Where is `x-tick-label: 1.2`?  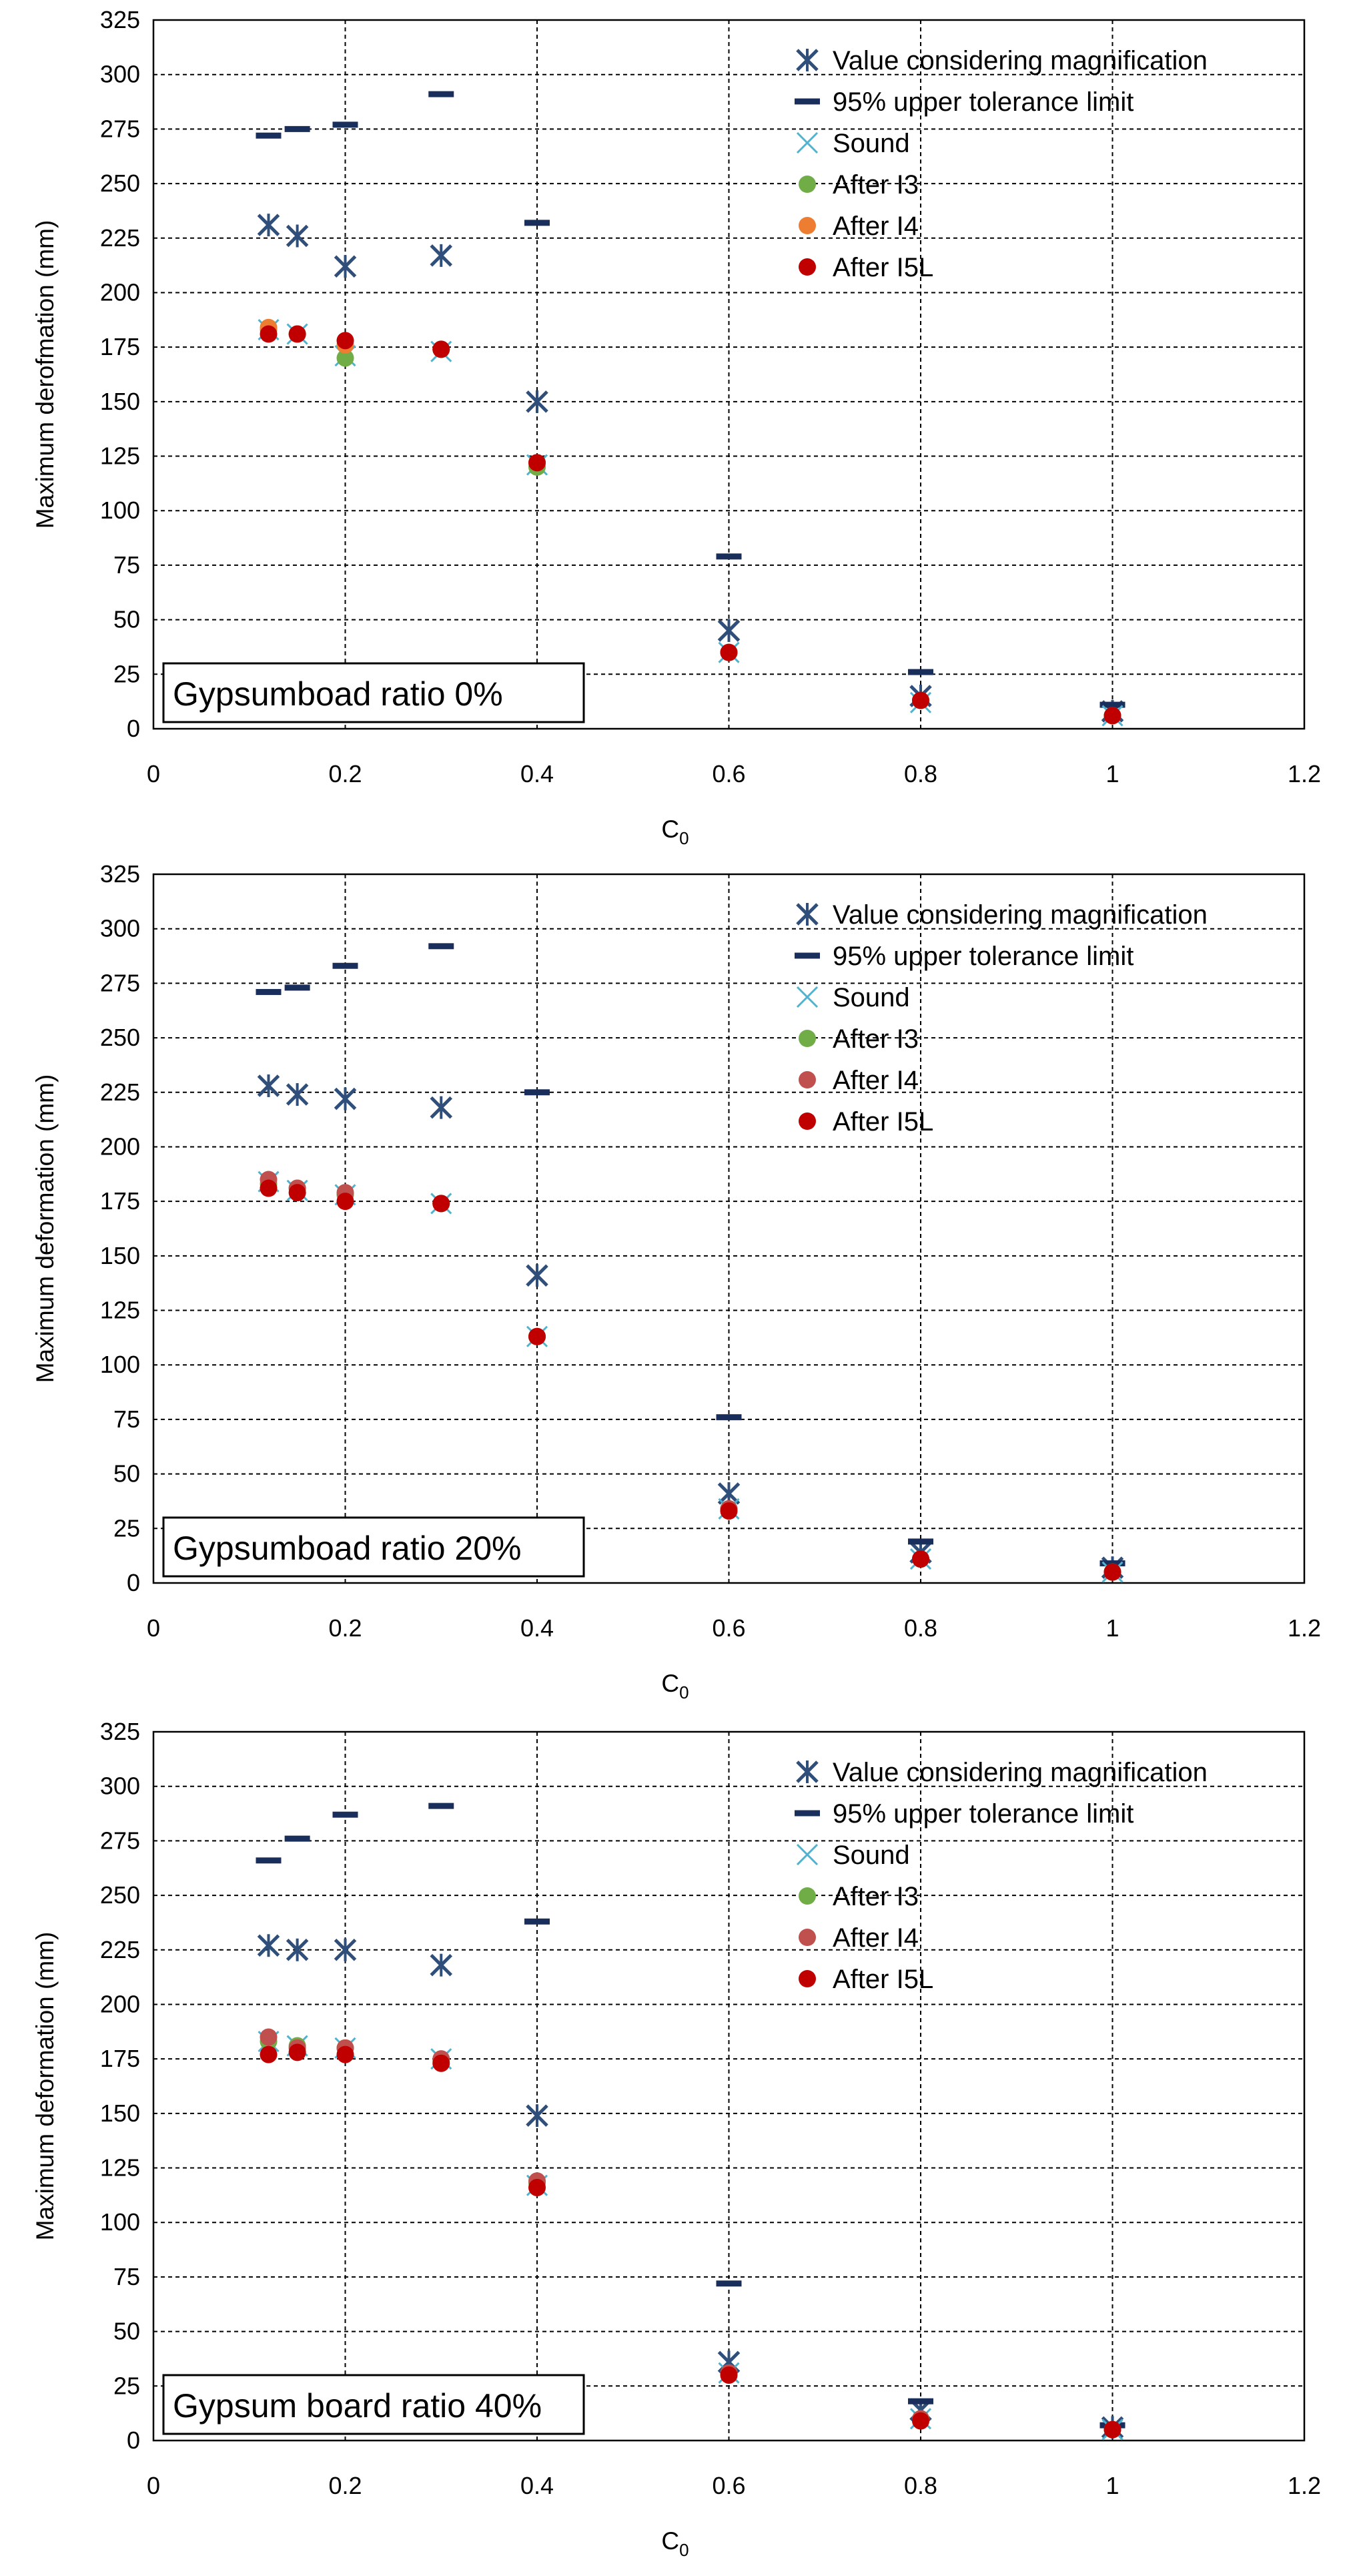
x-tick-label: 1.2 is located at coordinates (1304, 773).